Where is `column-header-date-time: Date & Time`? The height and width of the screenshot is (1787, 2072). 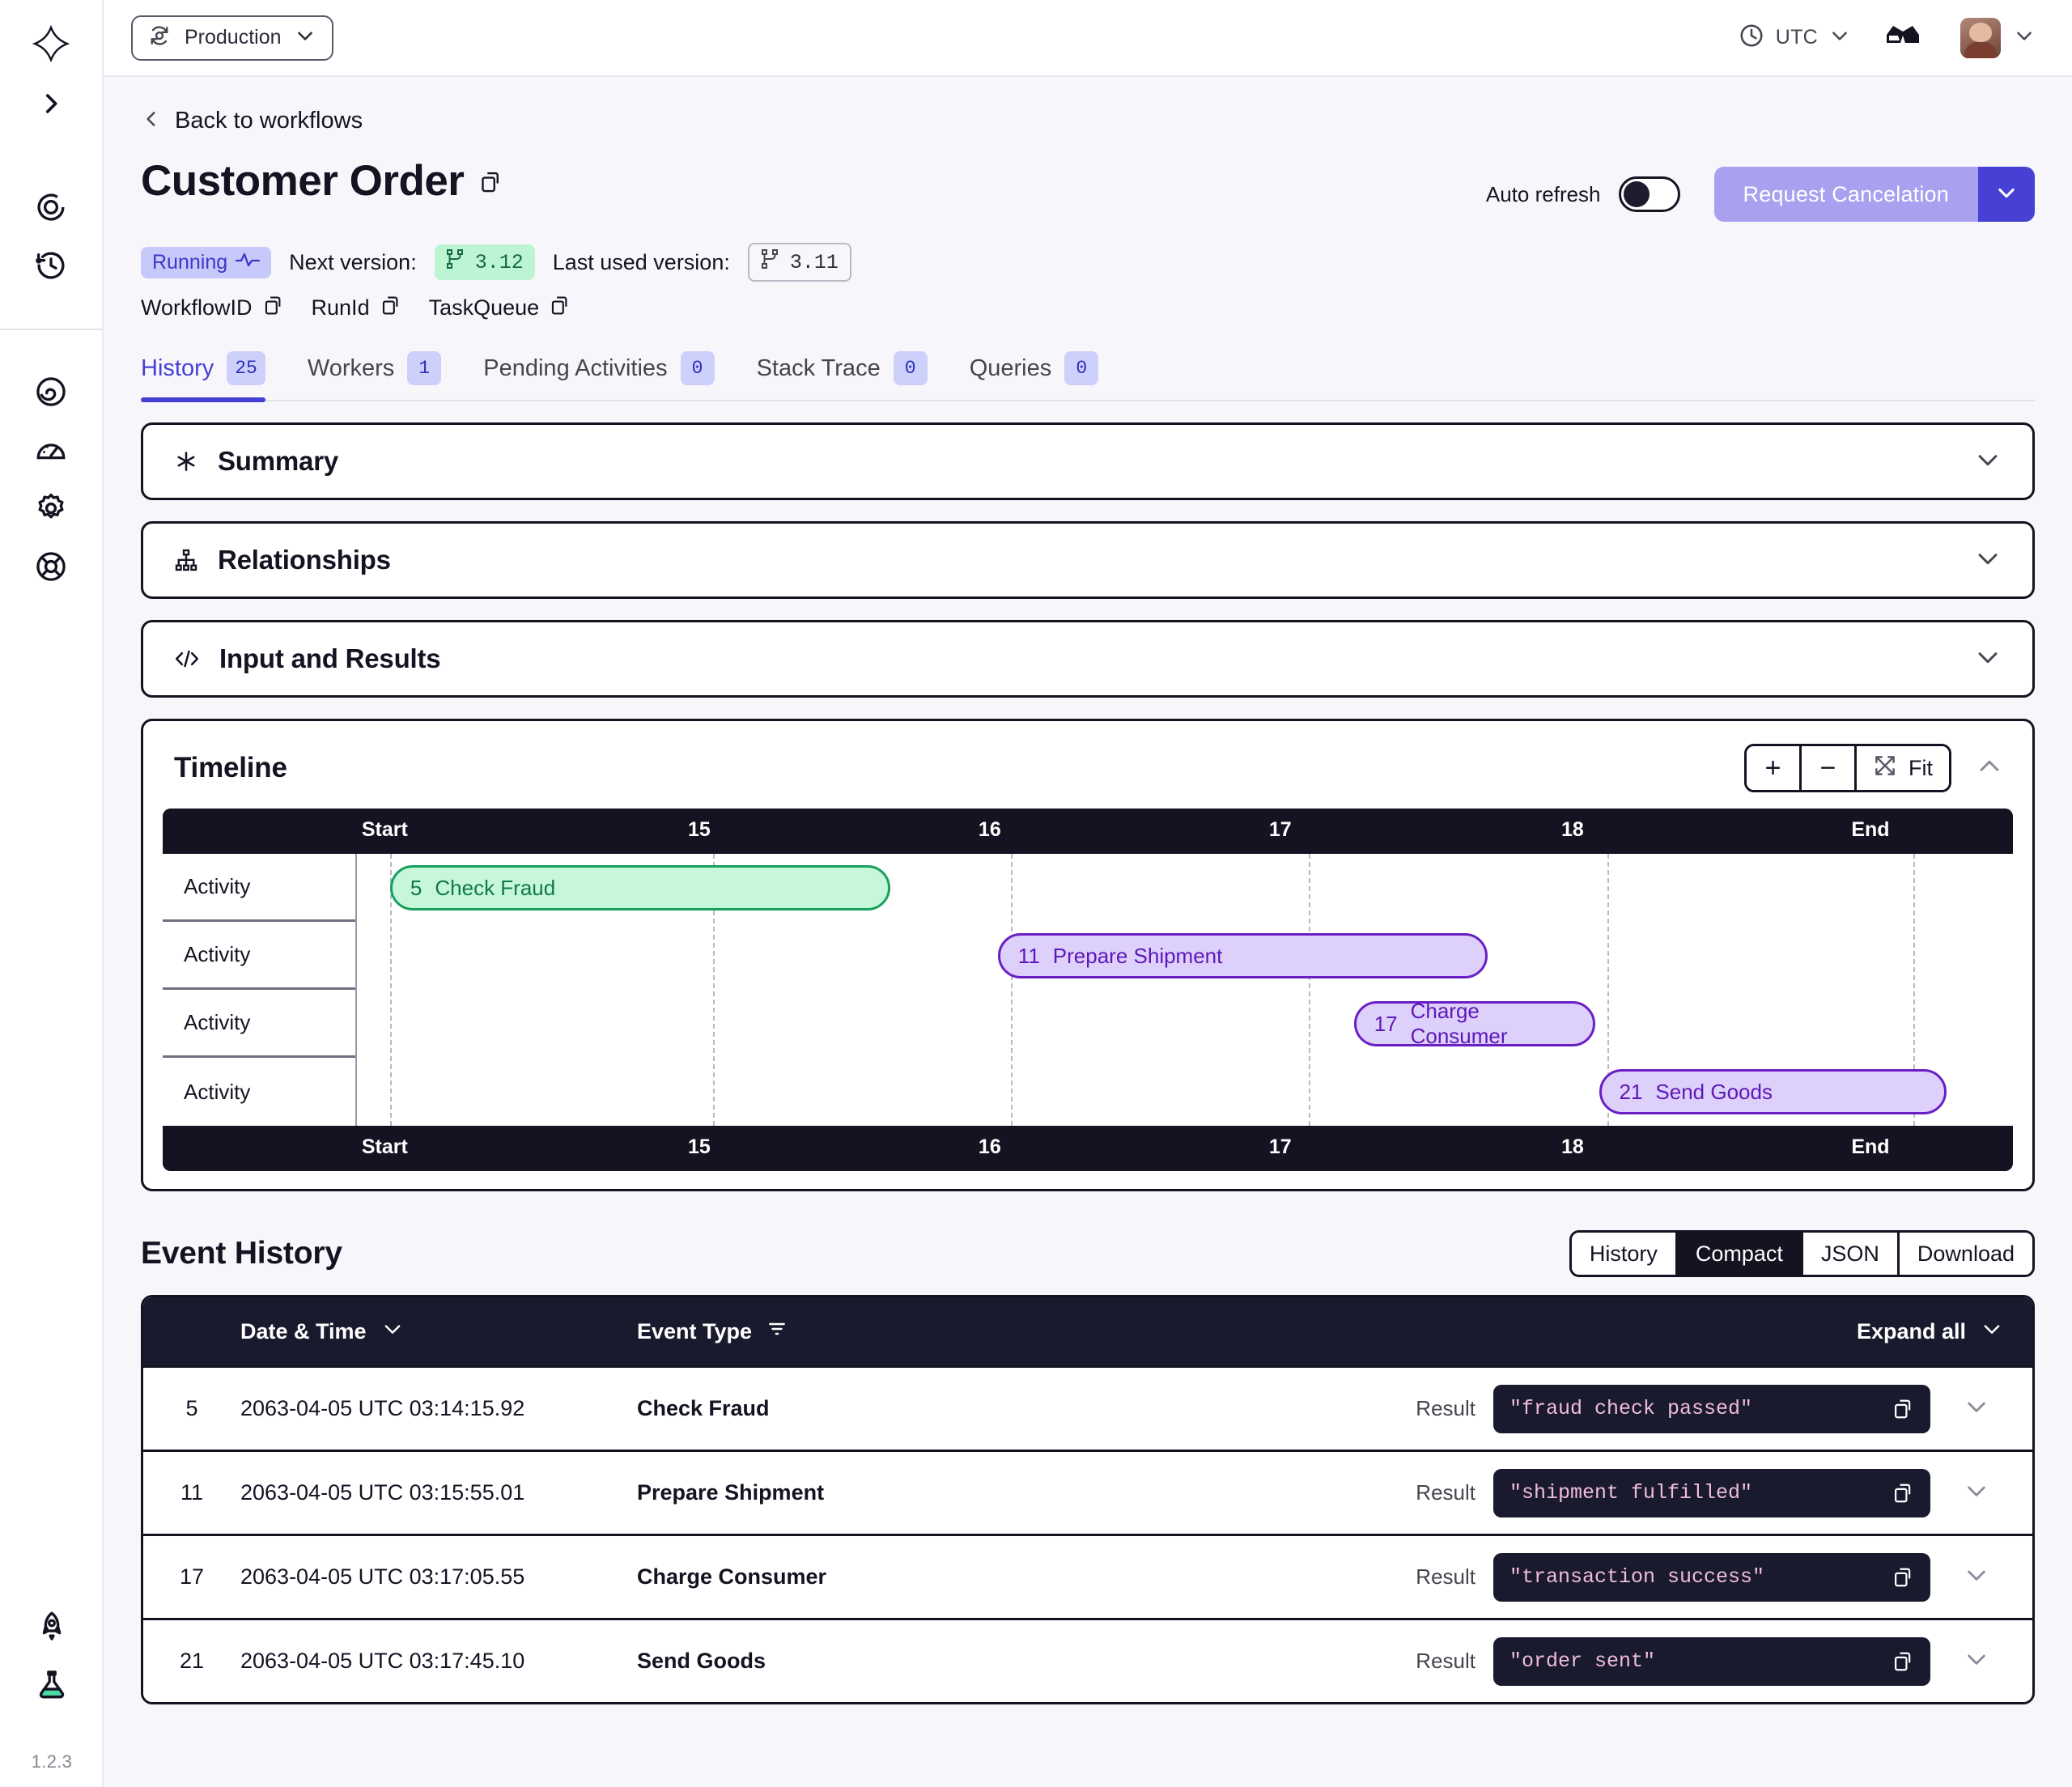 column-header-date-time: Date & Time is located at coordinates (438, 1332).